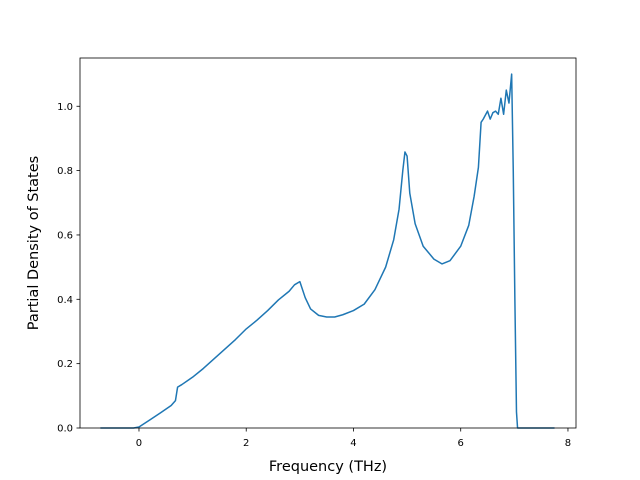  Describe the element at coordinates (568, 443) in the screenshot. I see `x-tick-label: 8` at that location.